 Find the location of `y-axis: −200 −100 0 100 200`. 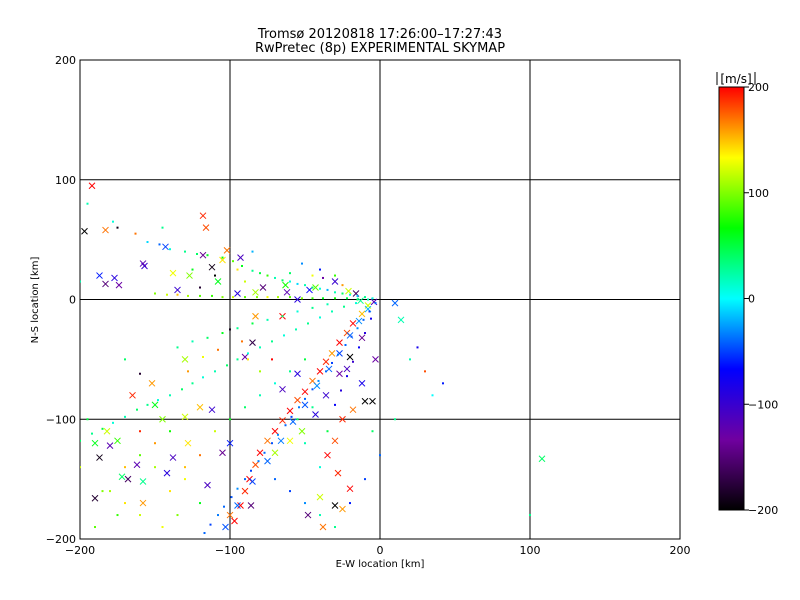

y-axis: −200 −100 0 100 200 is located at coordinates (61, 300).